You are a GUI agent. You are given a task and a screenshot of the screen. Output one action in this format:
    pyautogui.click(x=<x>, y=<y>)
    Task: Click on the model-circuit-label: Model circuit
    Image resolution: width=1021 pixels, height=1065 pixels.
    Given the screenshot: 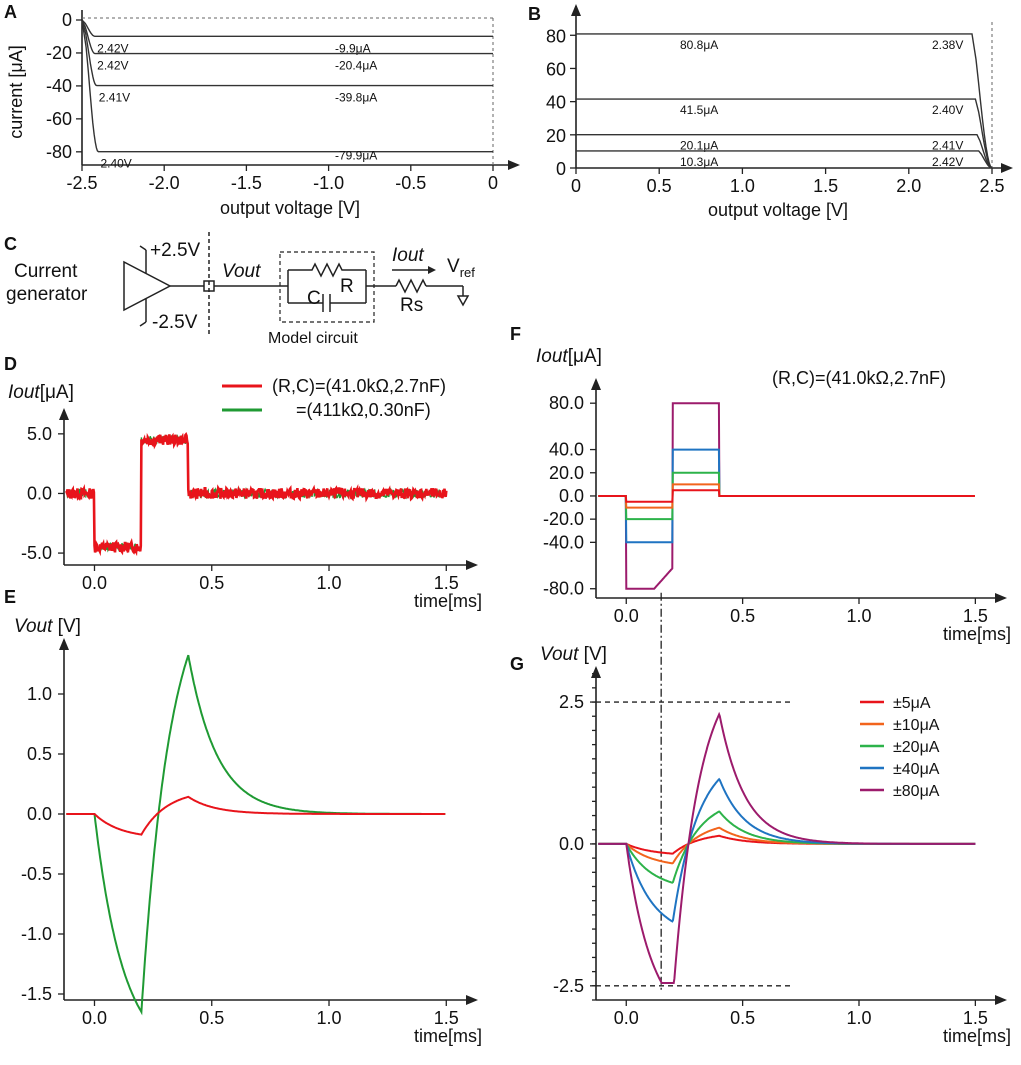 What is the action you would take?
    pyautogui.click(x=313, y=338)
    